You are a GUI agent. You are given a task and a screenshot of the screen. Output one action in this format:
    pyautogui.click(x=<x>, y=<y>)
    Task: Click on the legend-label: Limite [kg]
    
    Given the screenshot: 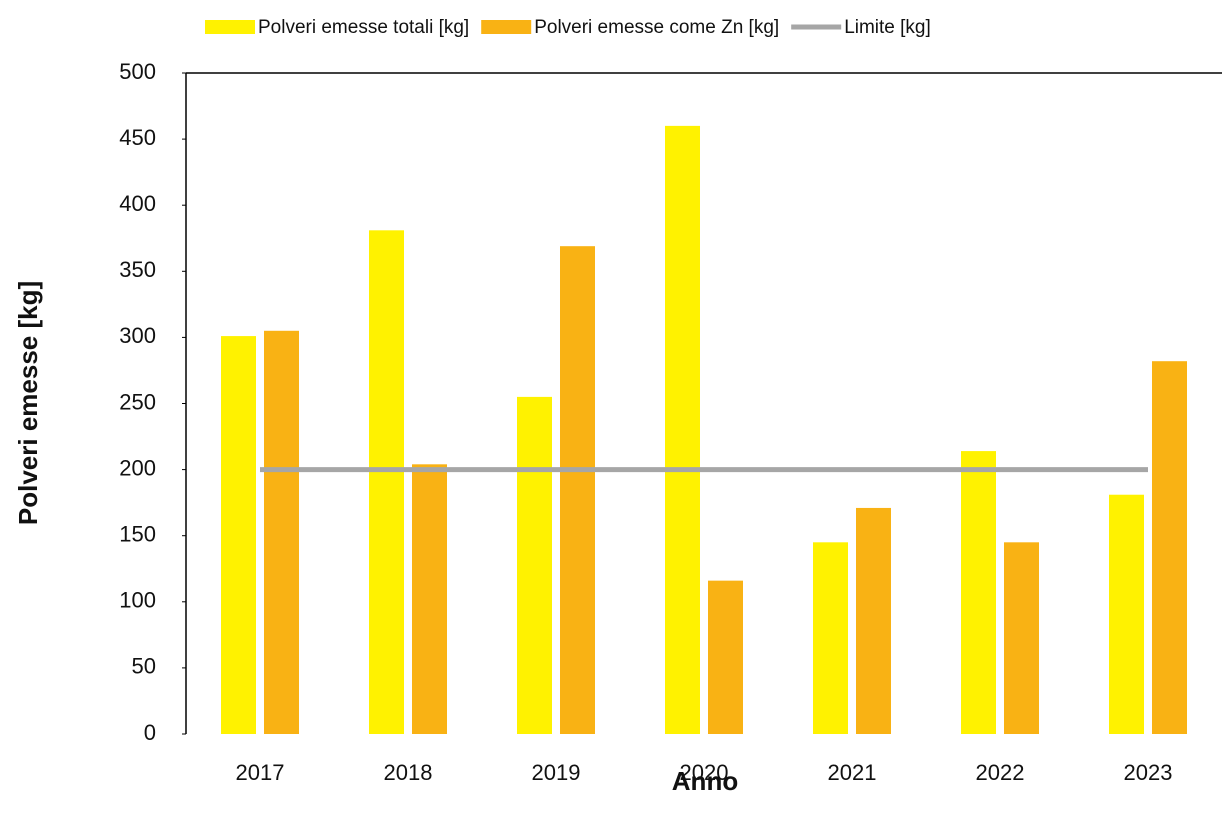 What is the action you would take?
    pyautogui.click(x=887, y=27)
    